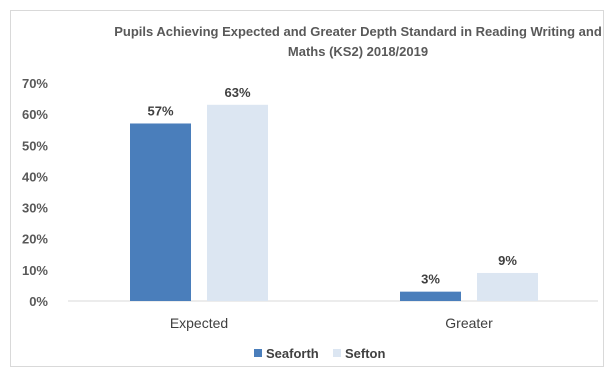 This screenshot has height=372, width=609. What do you see at coordinates (160, 212) in the screenshot?
I see `bar-seaforth-expected` at bounding box center [160, 212].